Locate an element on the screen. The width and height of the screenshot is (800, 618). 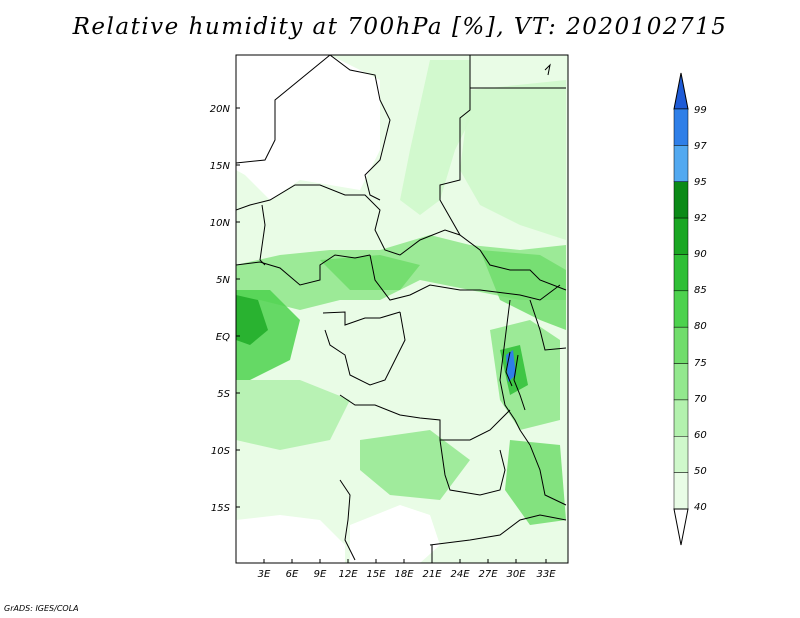
moist-tongue-northeast is located at coordinates (513, 160).